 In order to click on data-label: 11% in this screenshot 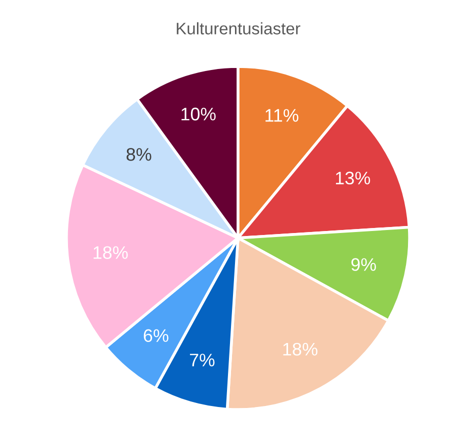, I will do `click(282, 115)`.